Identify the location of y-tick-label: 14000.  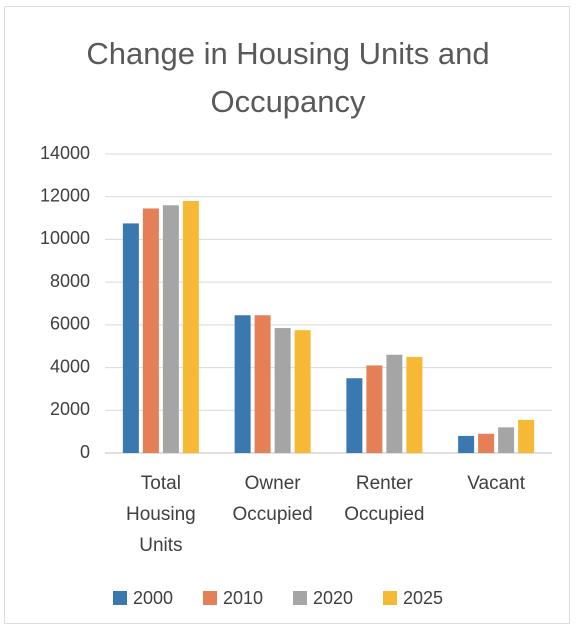
(65, 153).